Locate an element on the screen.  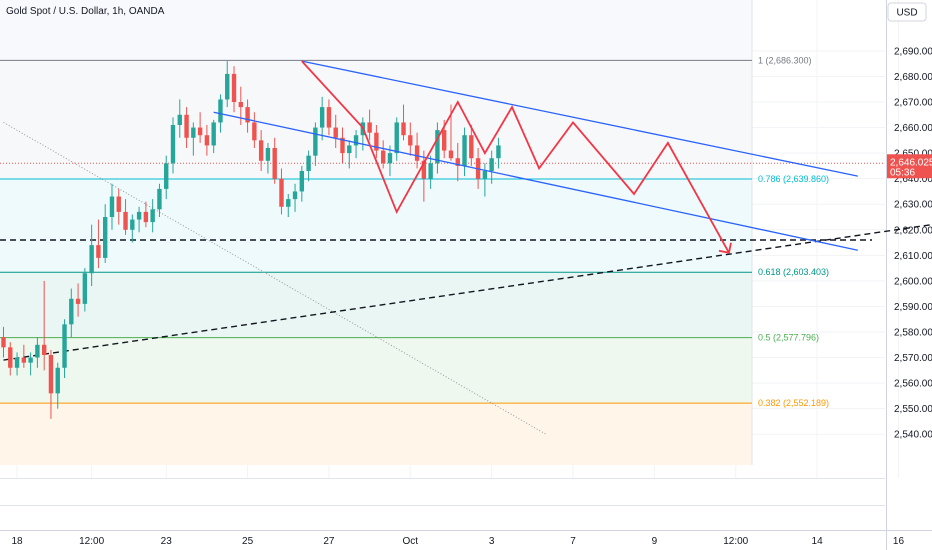
last-price-value: 2,646.025 is located at coordinates (911, 162).